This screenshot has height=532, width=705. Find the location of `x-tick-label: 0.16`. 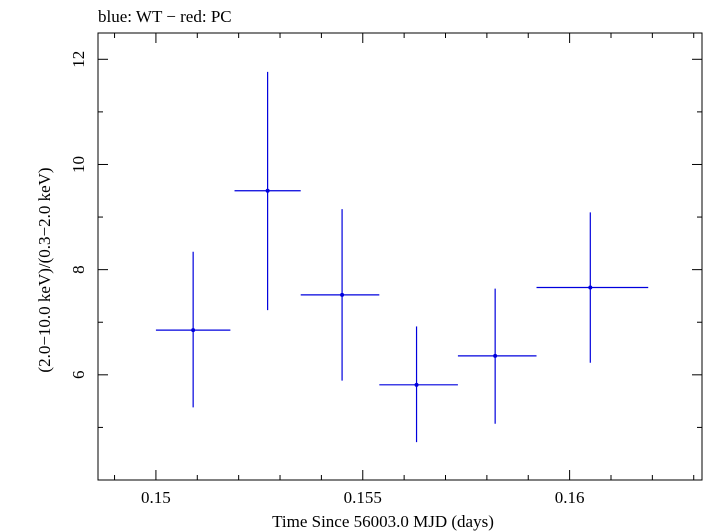

x-tick-label: 0.16 is located at coordinates (570, 497).